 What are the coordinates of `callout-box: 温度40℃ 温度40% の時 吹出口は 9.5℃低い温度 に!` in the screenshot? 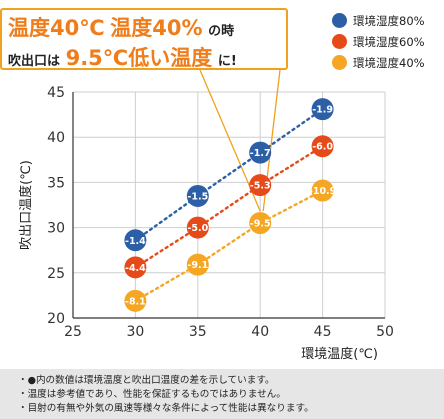 It's located at (144, 39).